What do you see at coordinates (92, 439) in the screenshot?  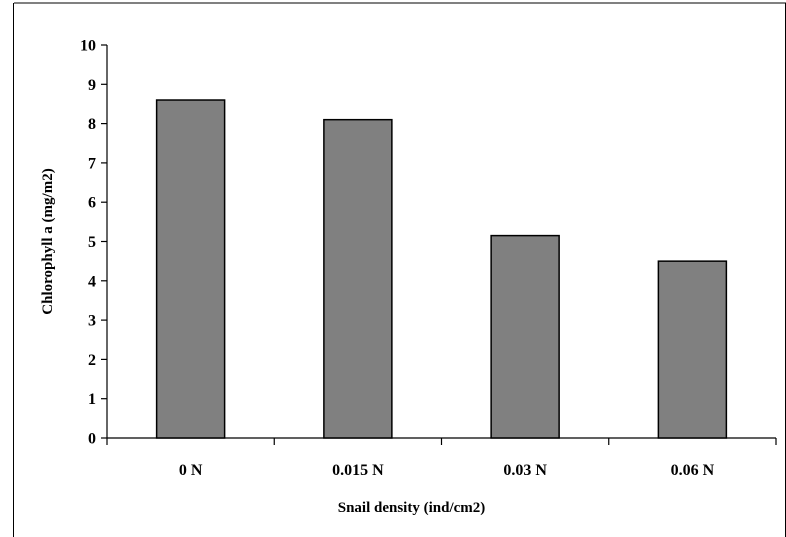 I see `y-tick-label: 0` at bounding box center [92, 439].